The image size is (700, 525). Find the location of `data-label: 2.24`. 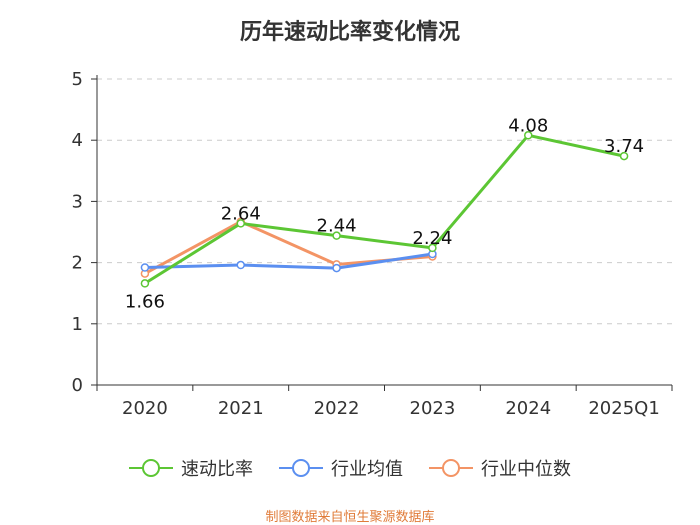

data-label: 2.24 is located at coordinates (432, 238).